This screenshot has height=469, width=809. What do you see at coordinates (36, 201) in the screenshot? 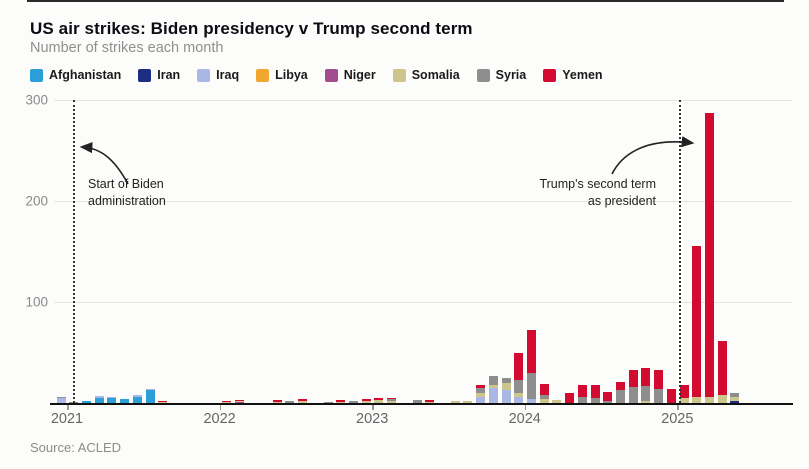
I see `y-axis-label-200: 200` at bounding box center [36, 201].